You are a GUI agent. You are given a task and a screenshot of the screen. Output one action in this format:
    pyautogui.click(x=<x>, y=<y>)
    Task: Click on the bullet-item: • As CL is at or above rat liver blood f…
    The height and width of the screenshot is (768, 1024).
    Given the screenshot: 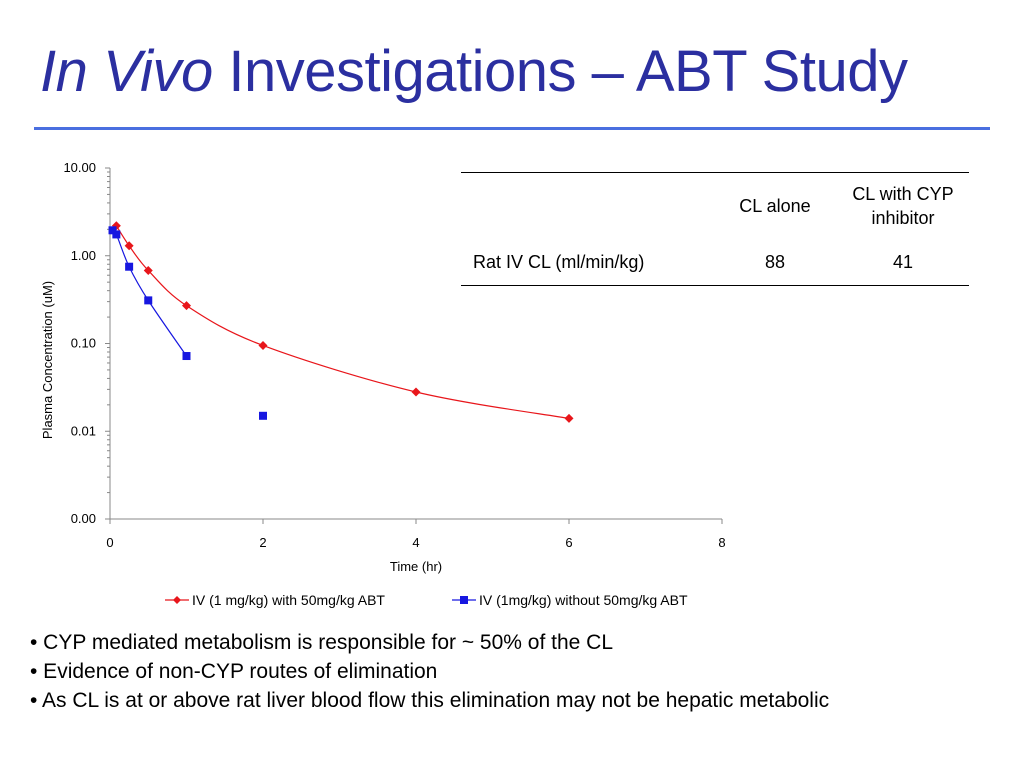 What is the action you would take?
    pyautogui.click(x=430, y=700)
    